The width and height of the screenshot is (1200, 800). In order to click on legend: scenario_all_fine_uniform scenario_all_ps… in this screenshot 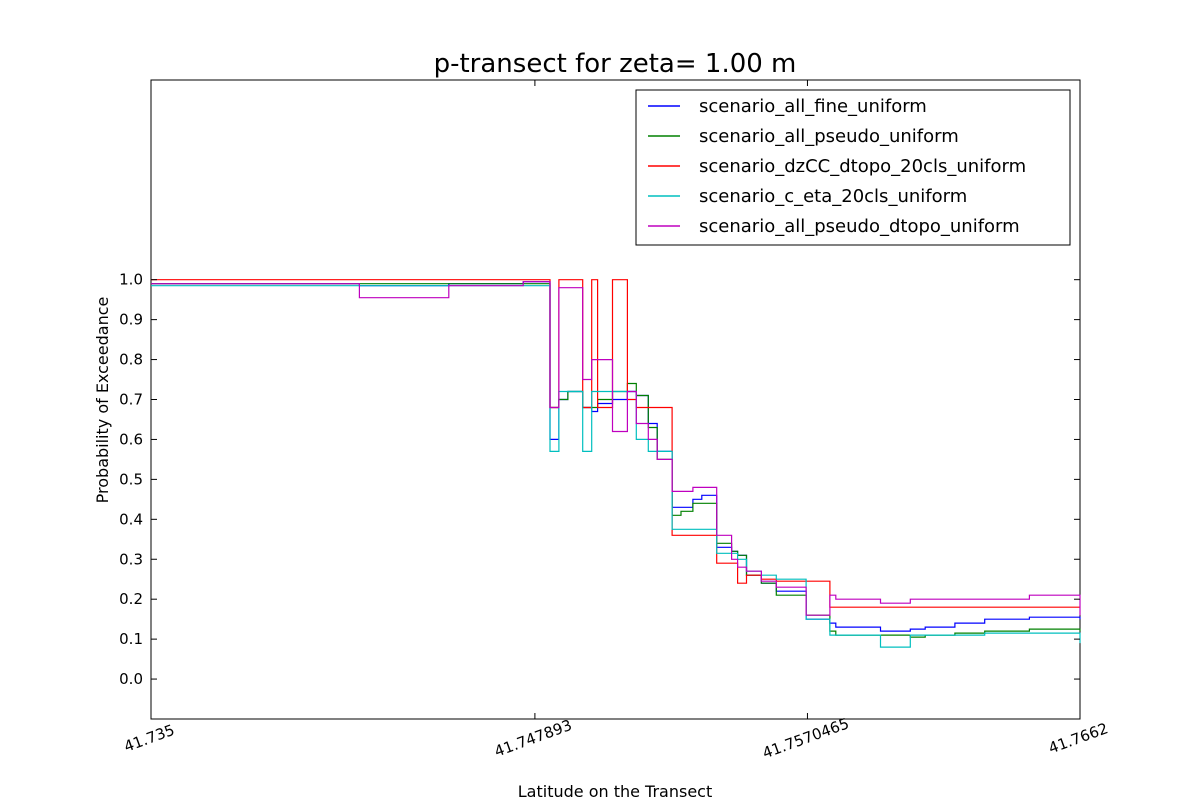, I will do `click(853, 167)`.